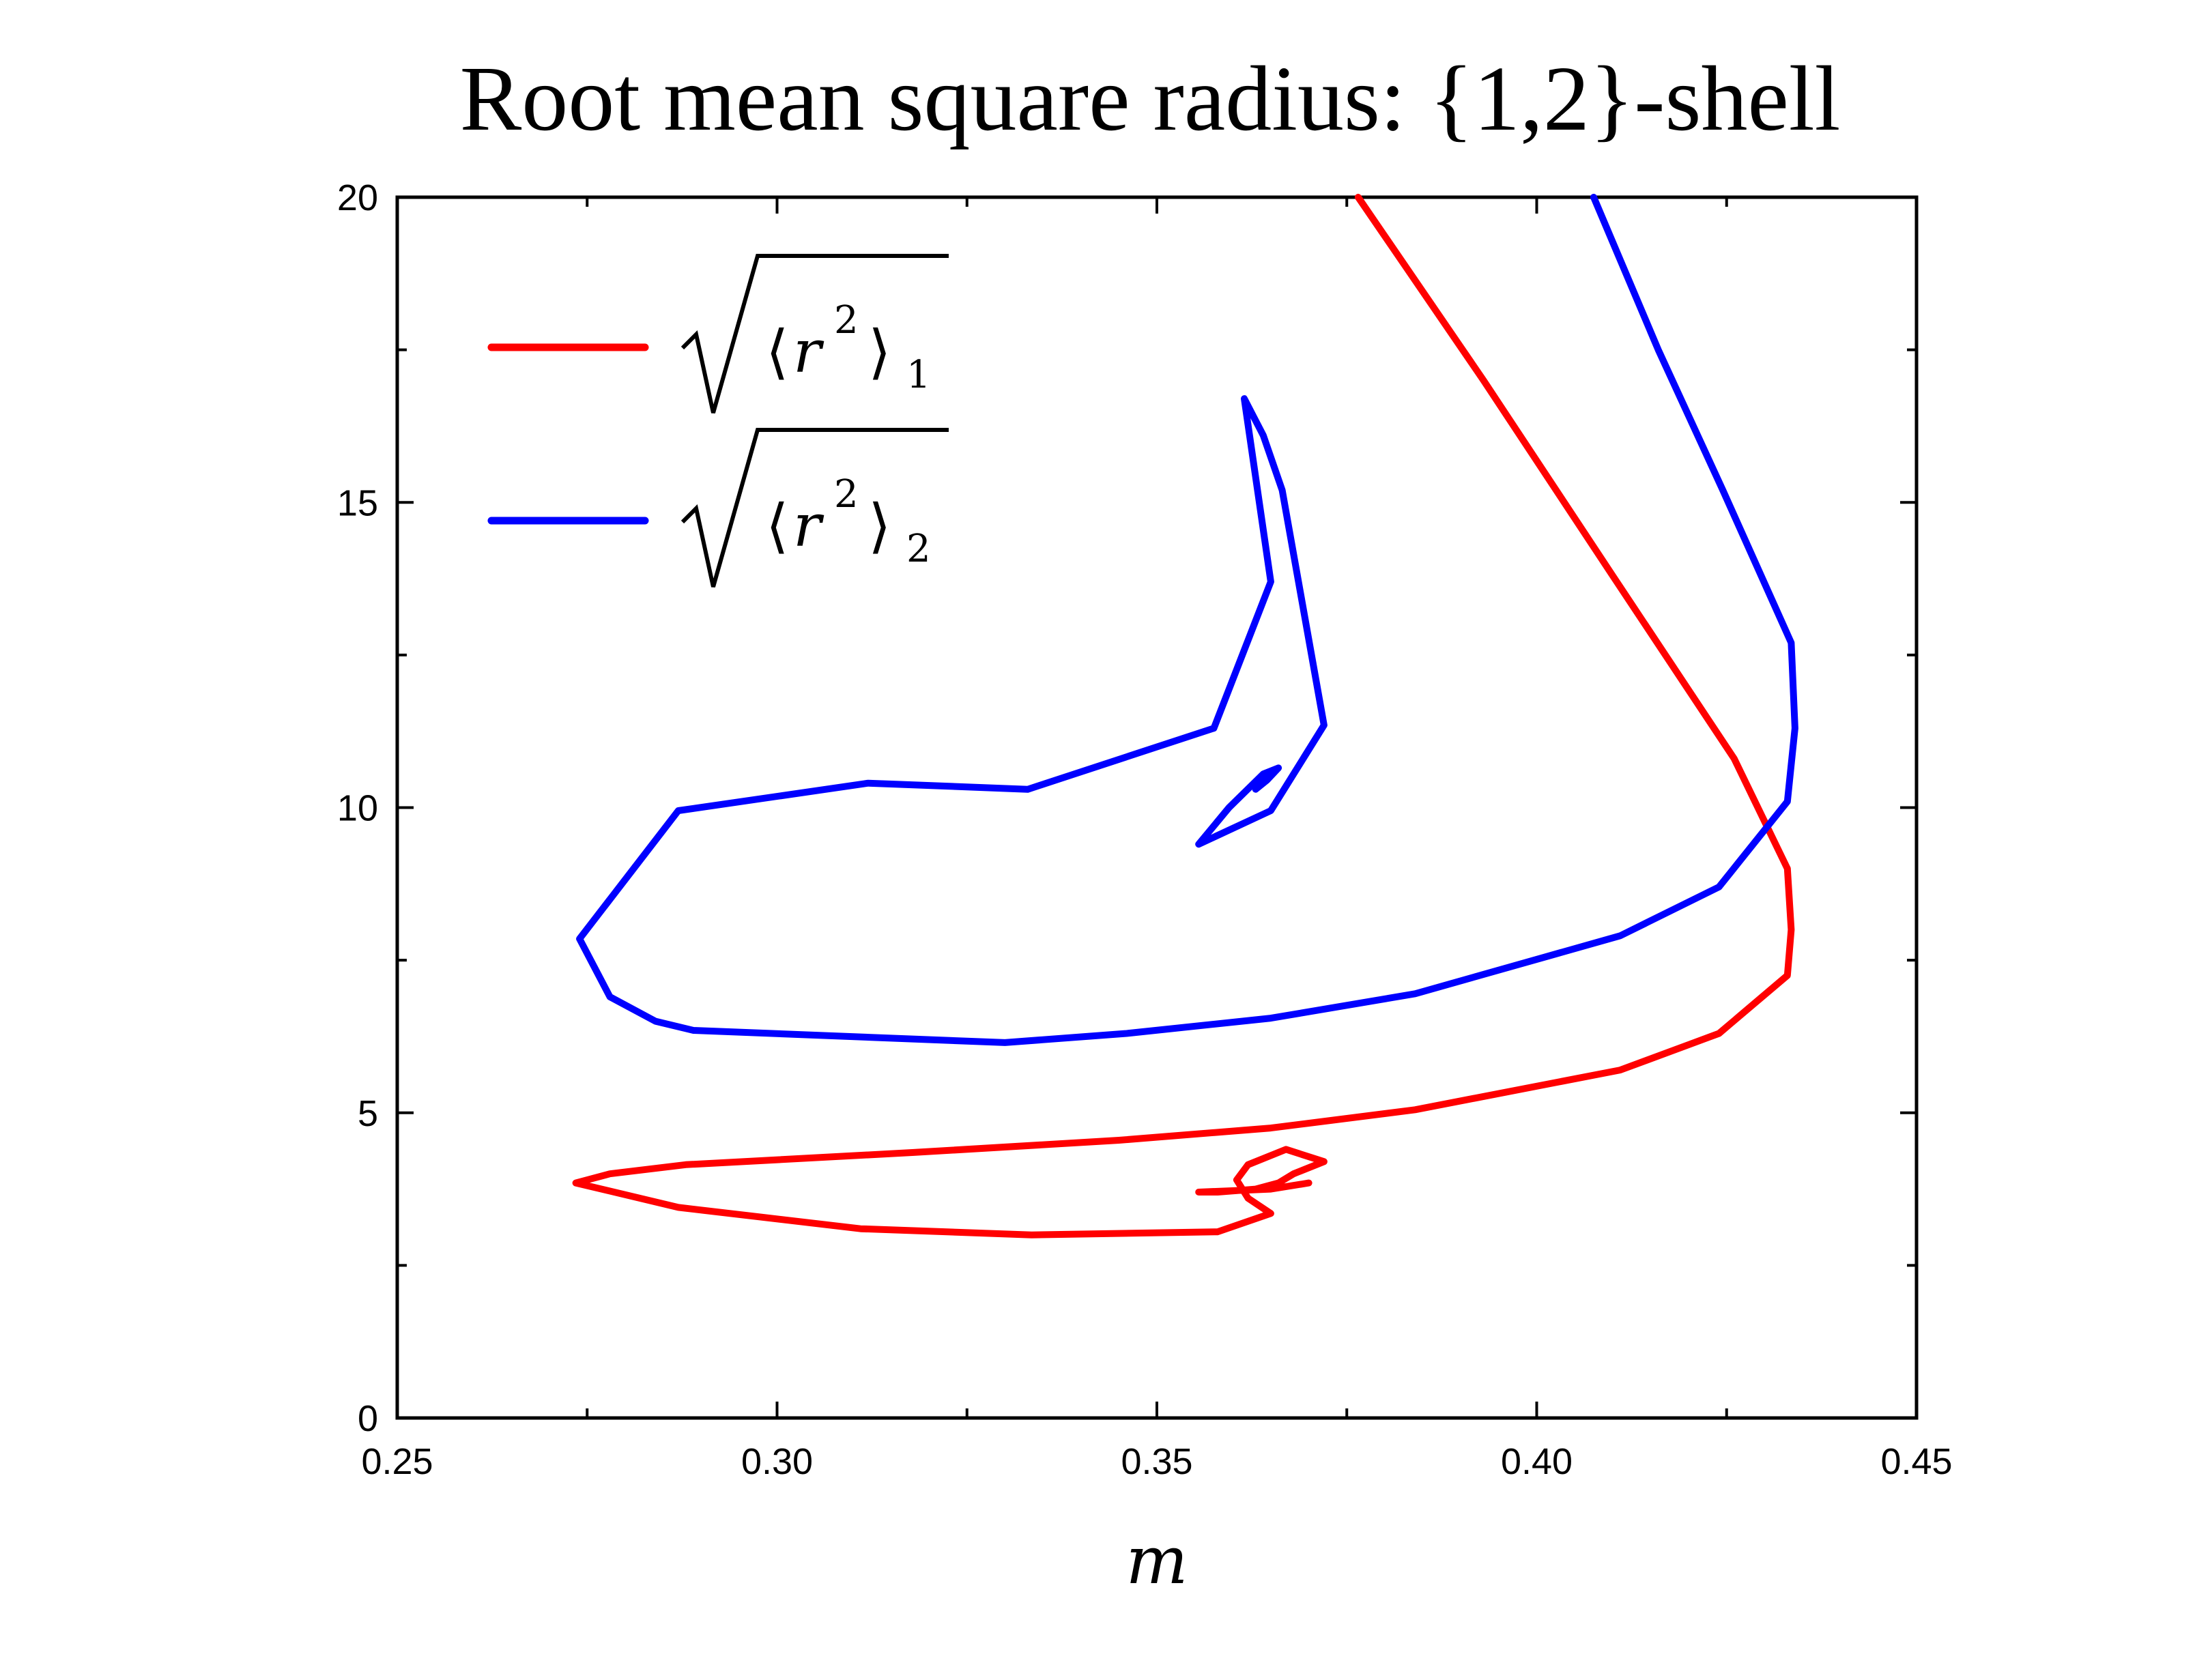  What do you see at coordinates (1156, 1461) in the screenshot?
I see `x-tick-label: 0.35` at bounding box center [1156, 1461].